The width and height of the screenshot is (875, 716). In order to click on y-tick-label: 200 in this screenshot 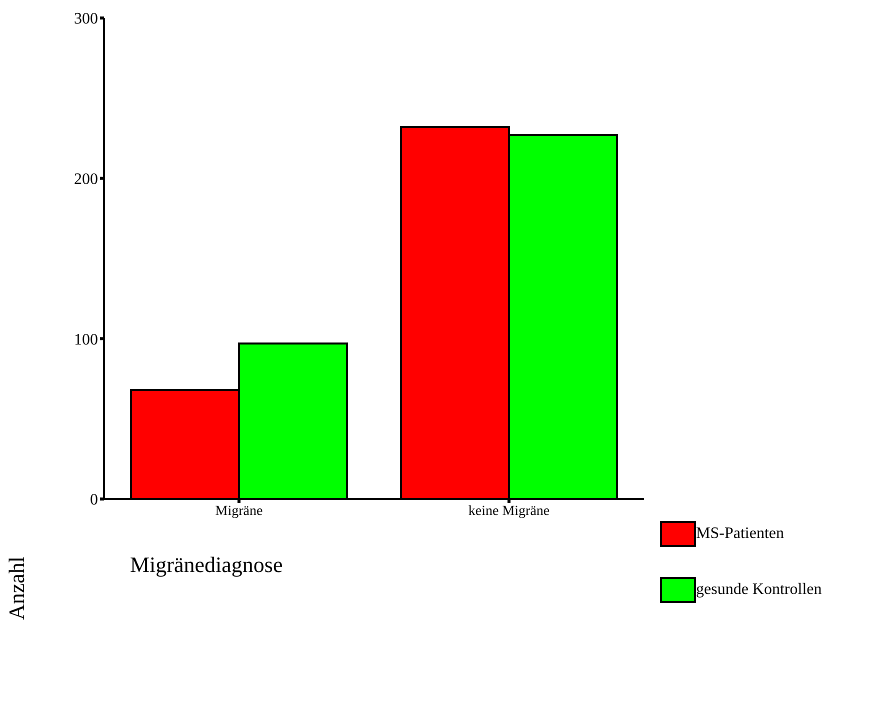, I will do `click(86, 179)`.